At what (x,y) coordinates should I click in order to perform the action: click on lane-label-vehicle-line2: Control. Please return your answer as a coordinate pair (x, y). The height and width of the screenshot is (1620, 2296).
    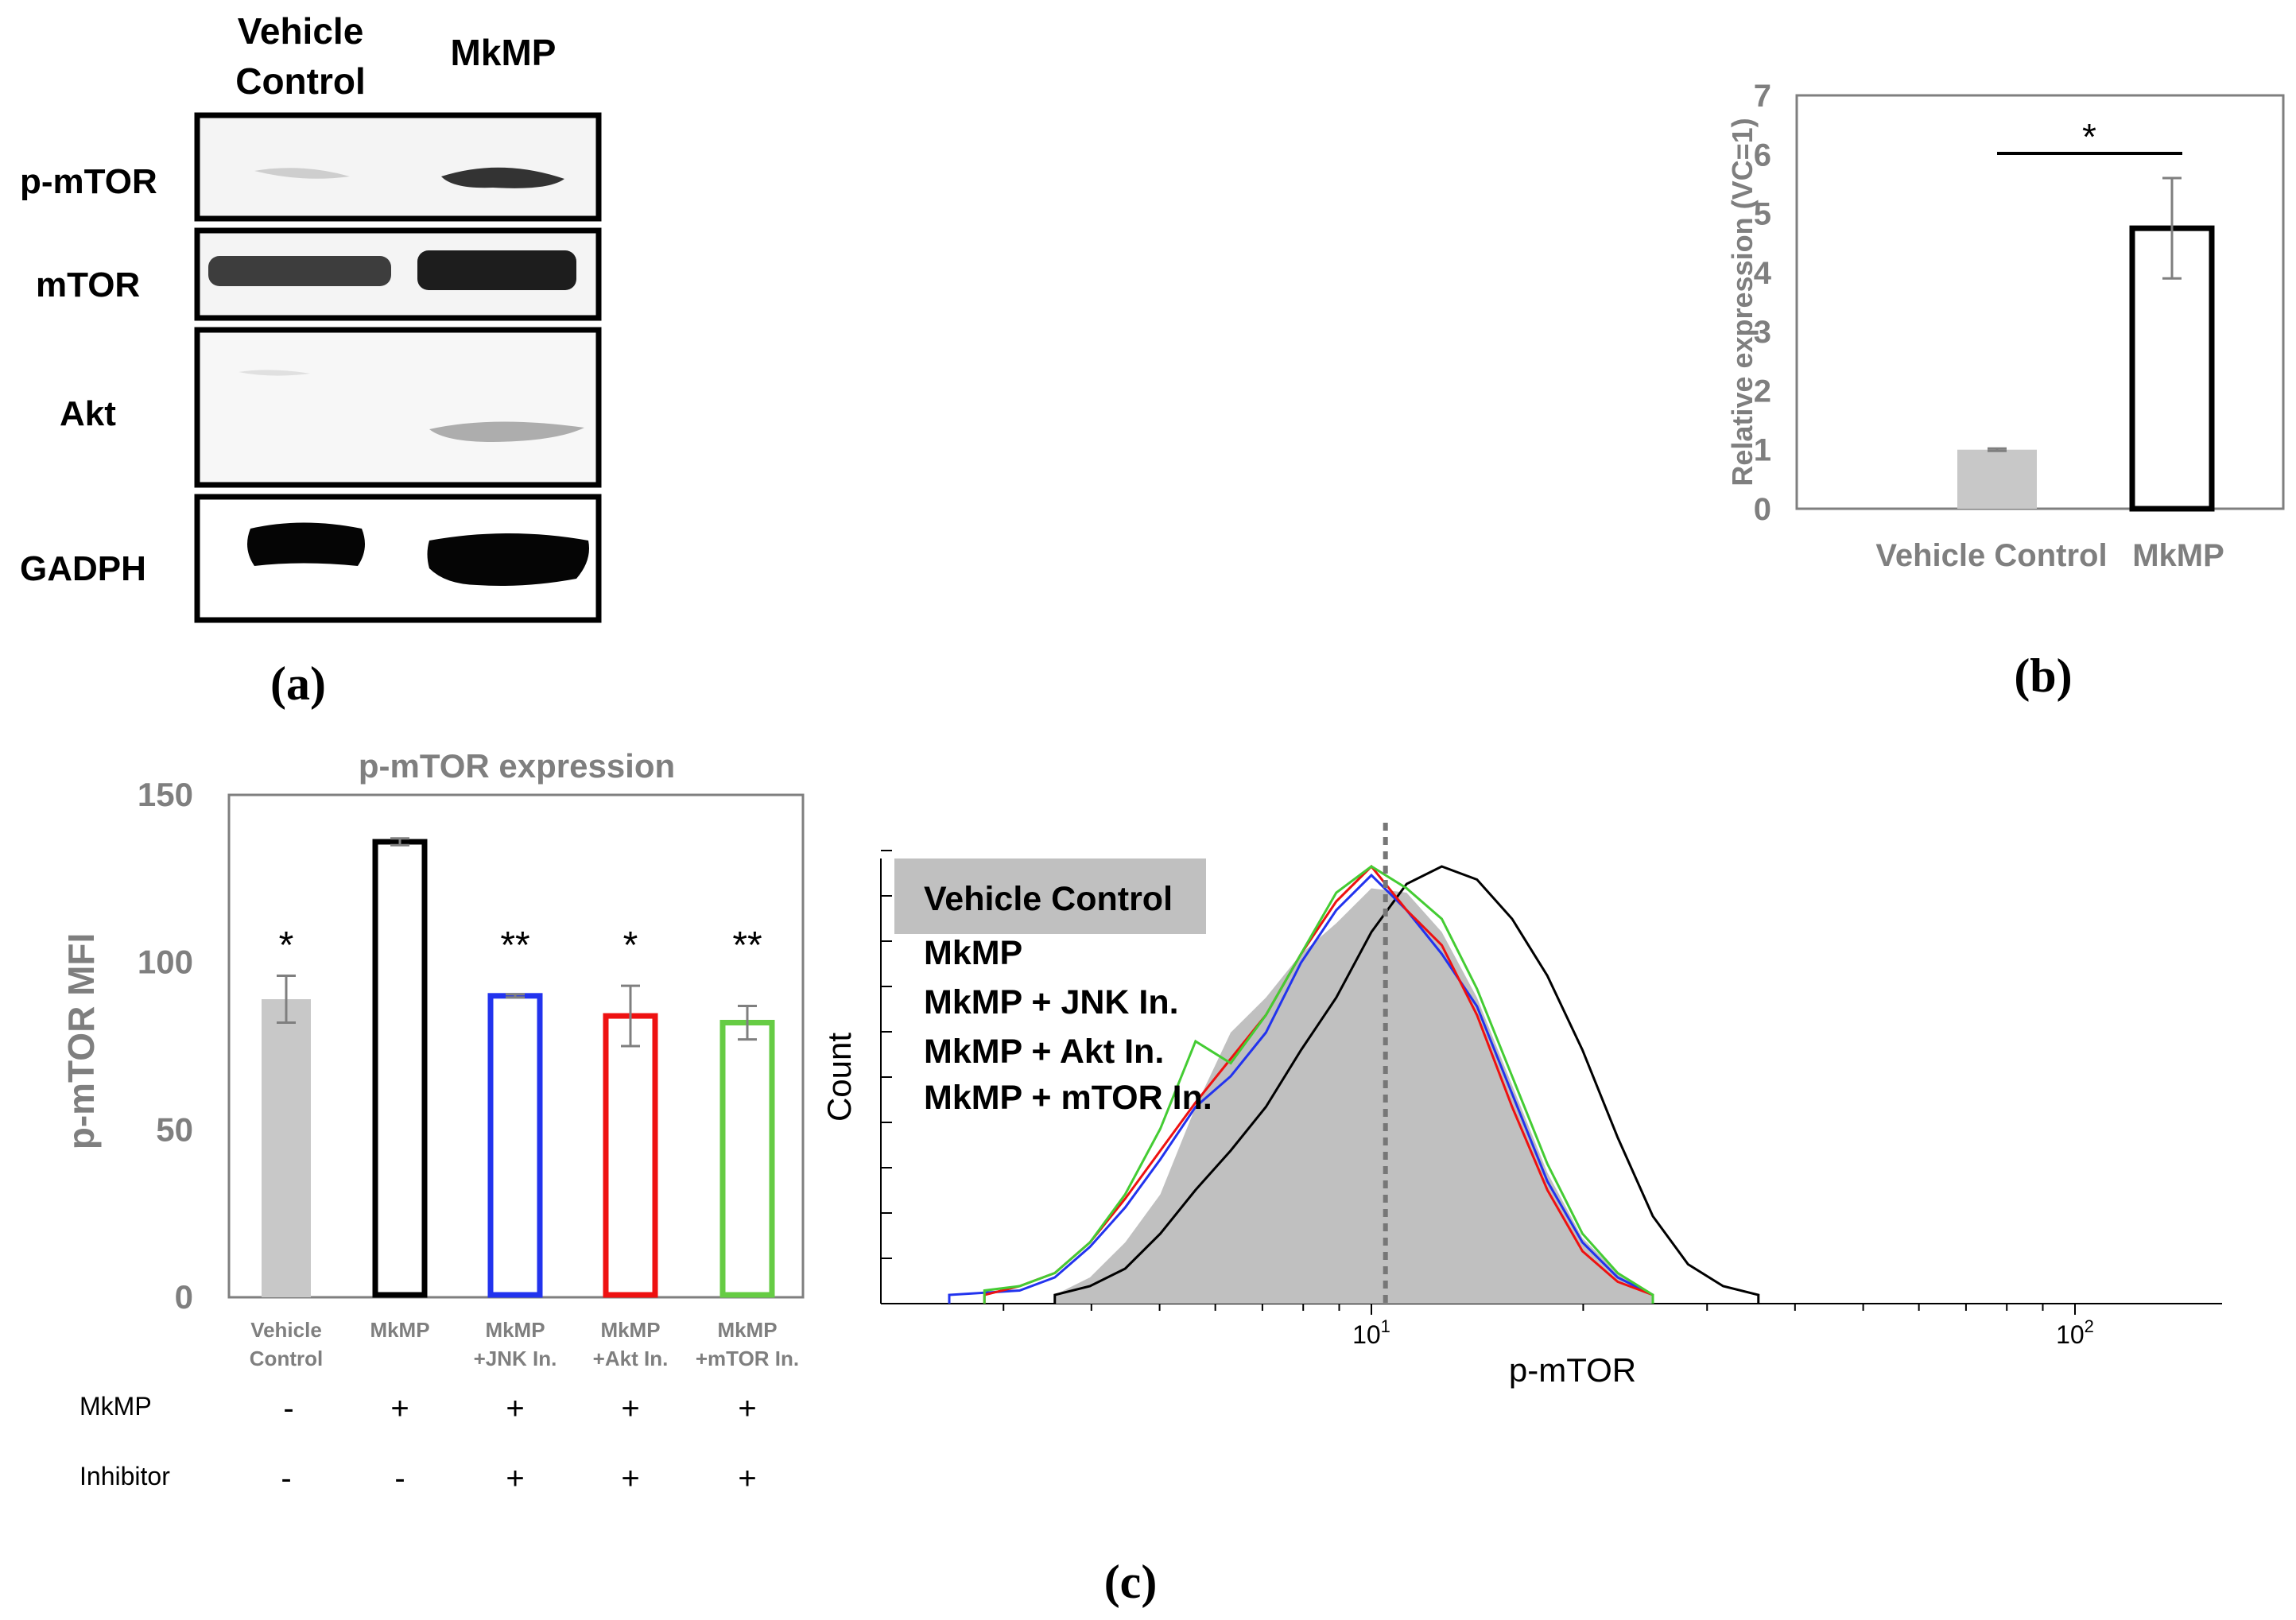
    Looking at the image, I should click on (300, 81).